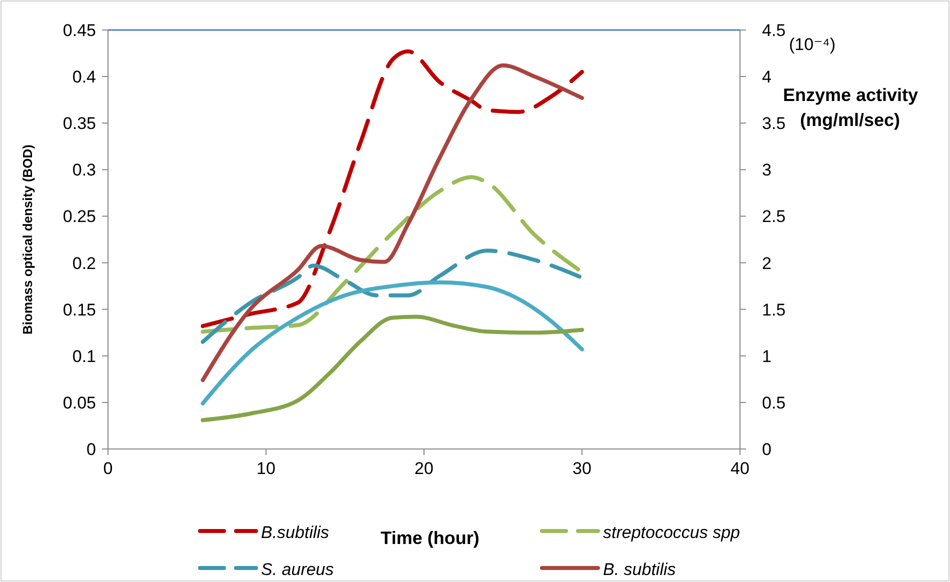  Describe the element at coordinates (79, 402) in the screenshot. I see `y-tick-label: 0.05` at that location.